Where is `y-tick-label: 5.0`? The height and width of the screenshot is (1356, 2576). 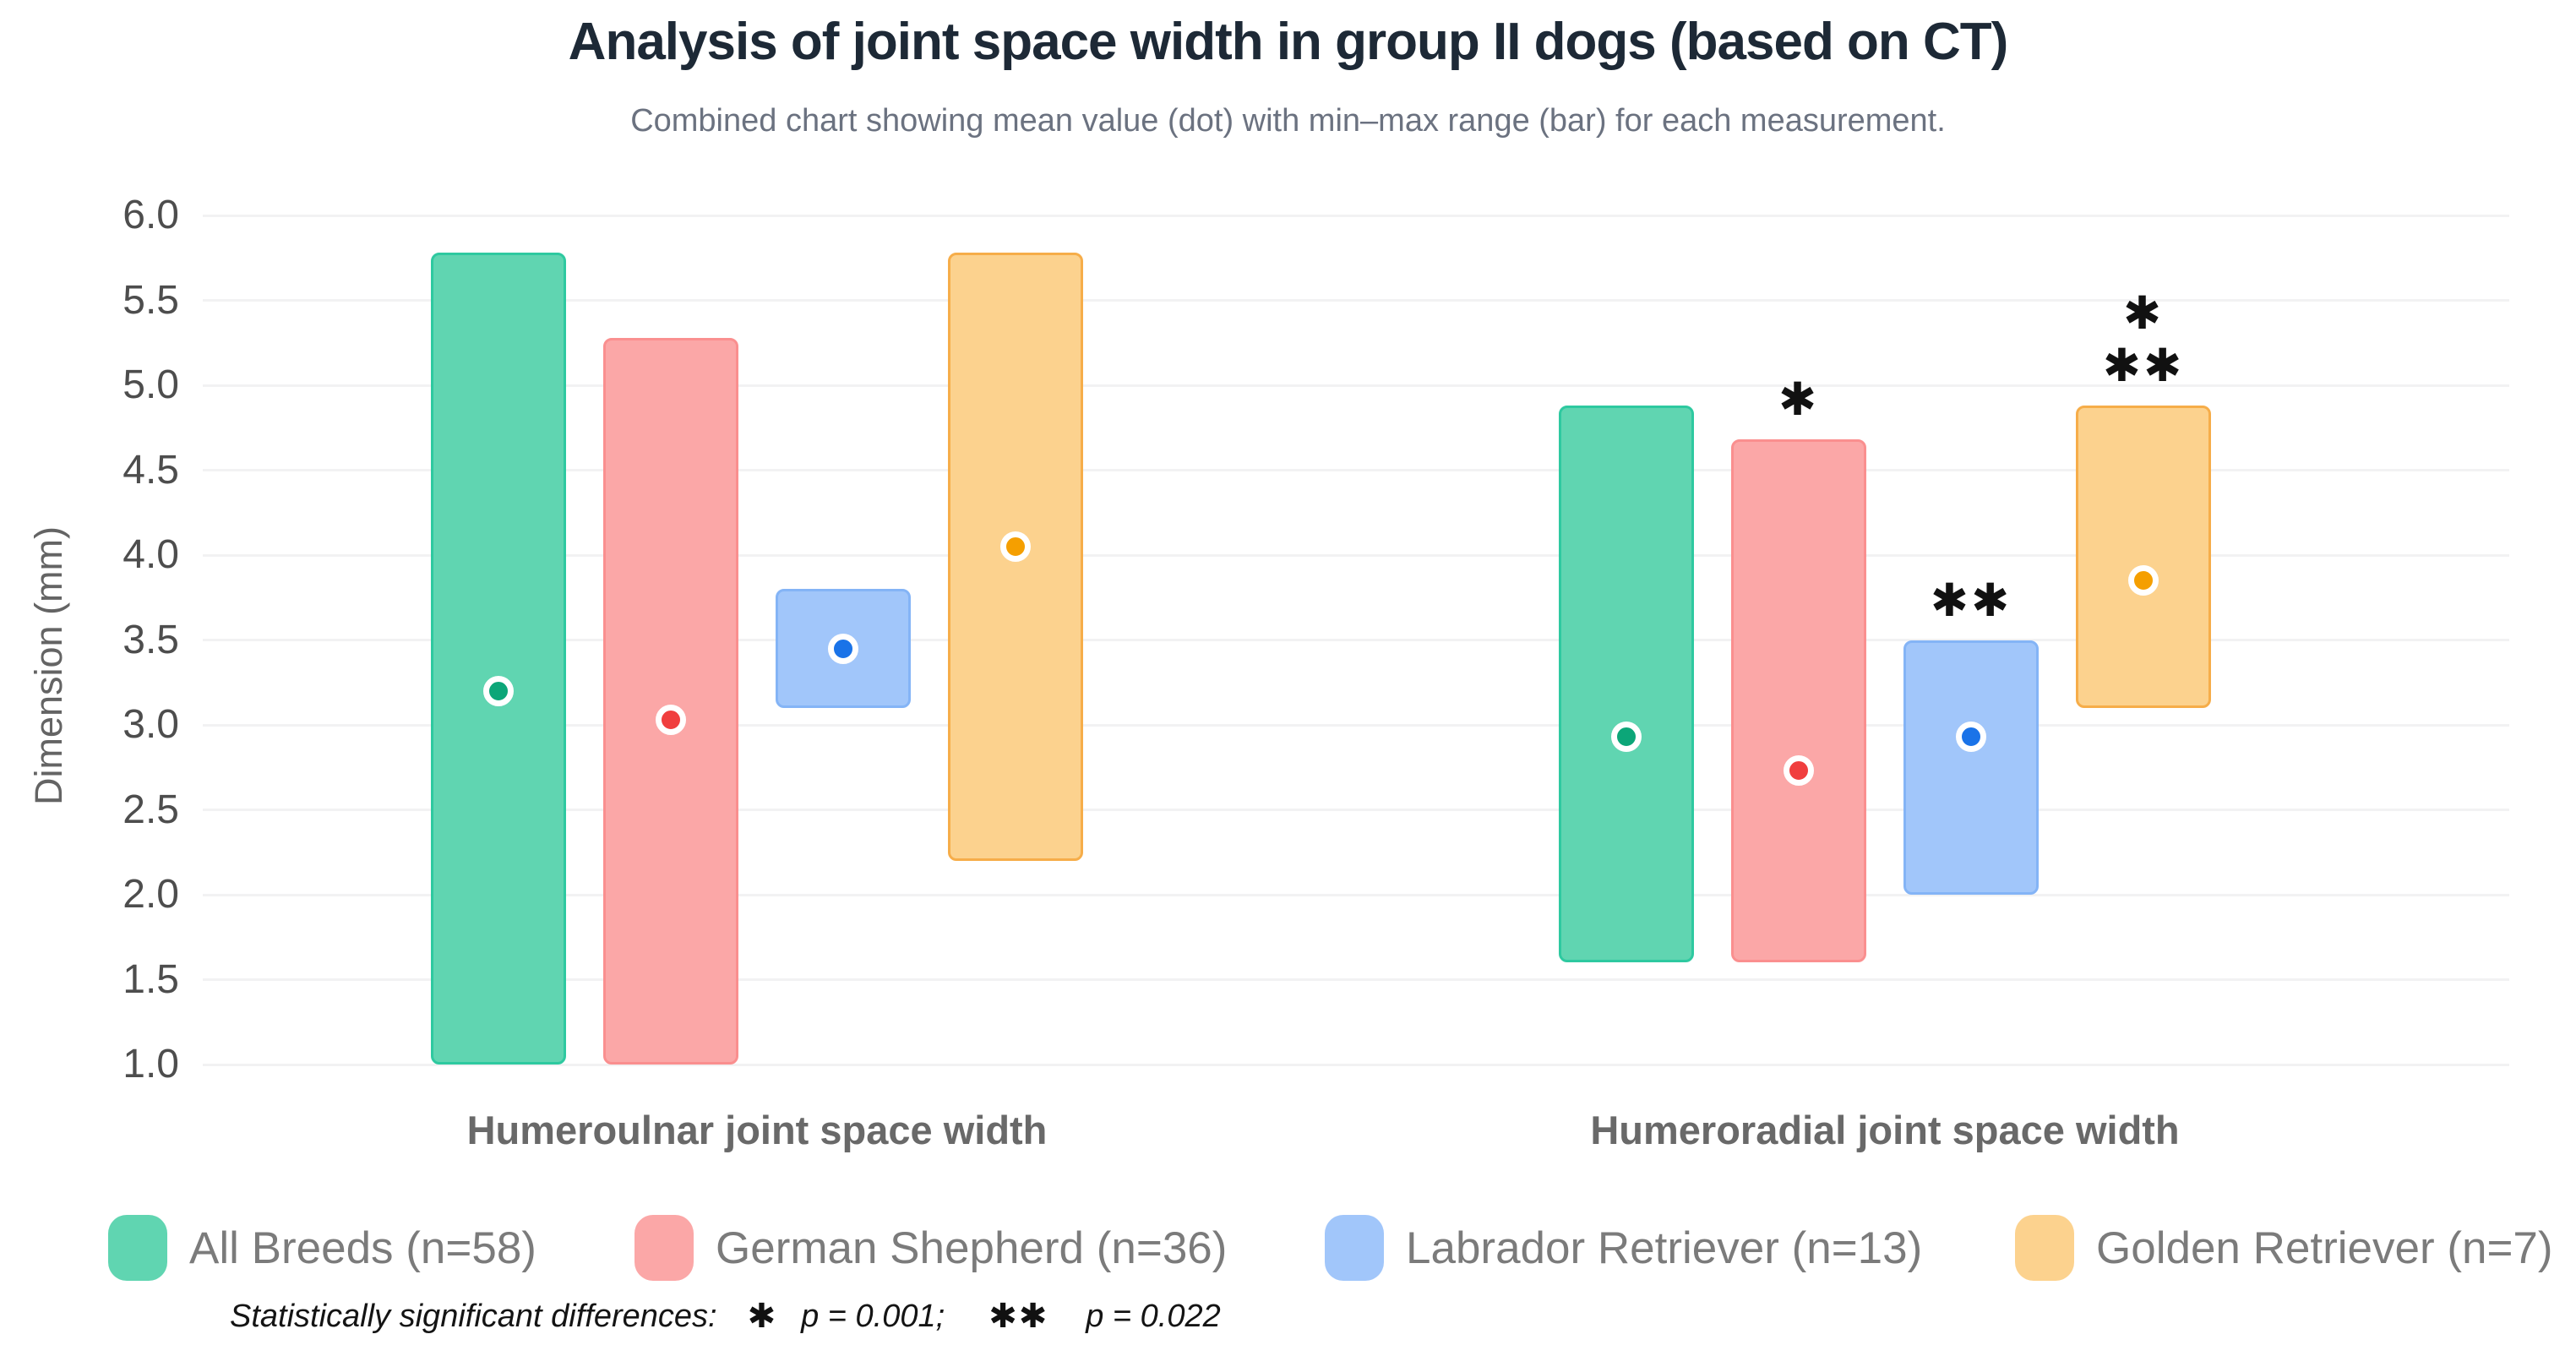 y-tick-label: 5.0 is located at coordinates (151, 384).